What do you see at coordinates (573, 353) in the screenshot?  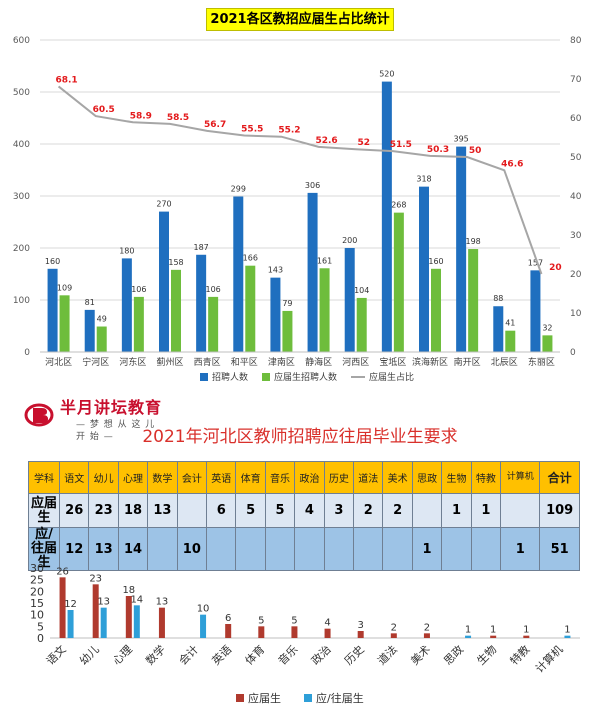 I see `y2-tick-label: 0` at bounding box center [573, 353].